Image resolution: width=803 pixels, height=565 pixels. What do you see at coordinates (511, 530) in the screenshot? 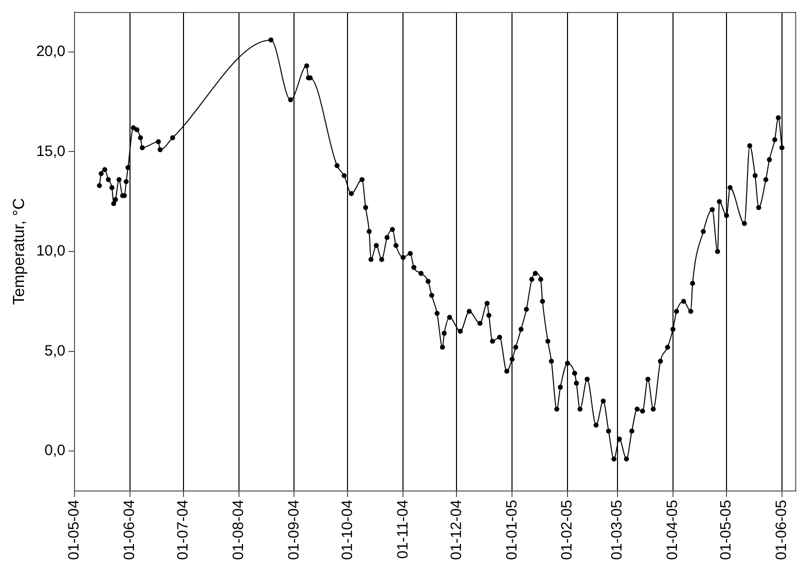
I see `x-tick-label: 01-01-05` at bounding box center [511, 530].